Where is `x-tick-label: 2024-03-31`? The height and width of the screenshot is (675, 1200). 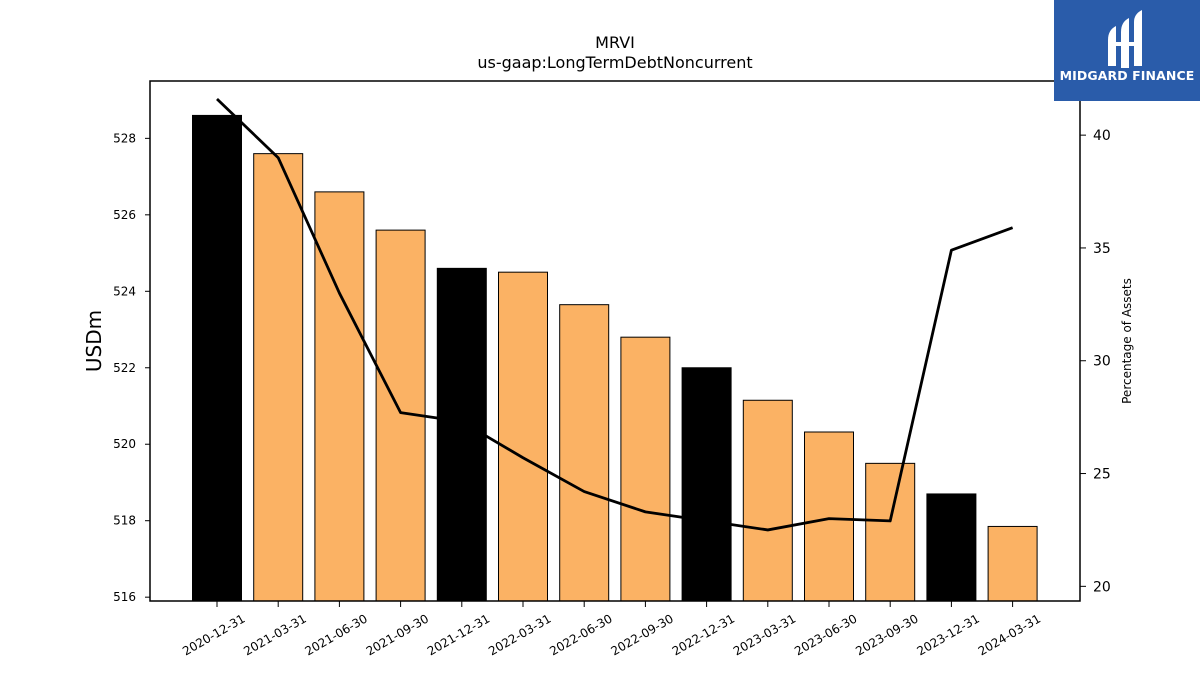 x-tick-label: 2024-03-31 is located at coordinates (1009, 634).